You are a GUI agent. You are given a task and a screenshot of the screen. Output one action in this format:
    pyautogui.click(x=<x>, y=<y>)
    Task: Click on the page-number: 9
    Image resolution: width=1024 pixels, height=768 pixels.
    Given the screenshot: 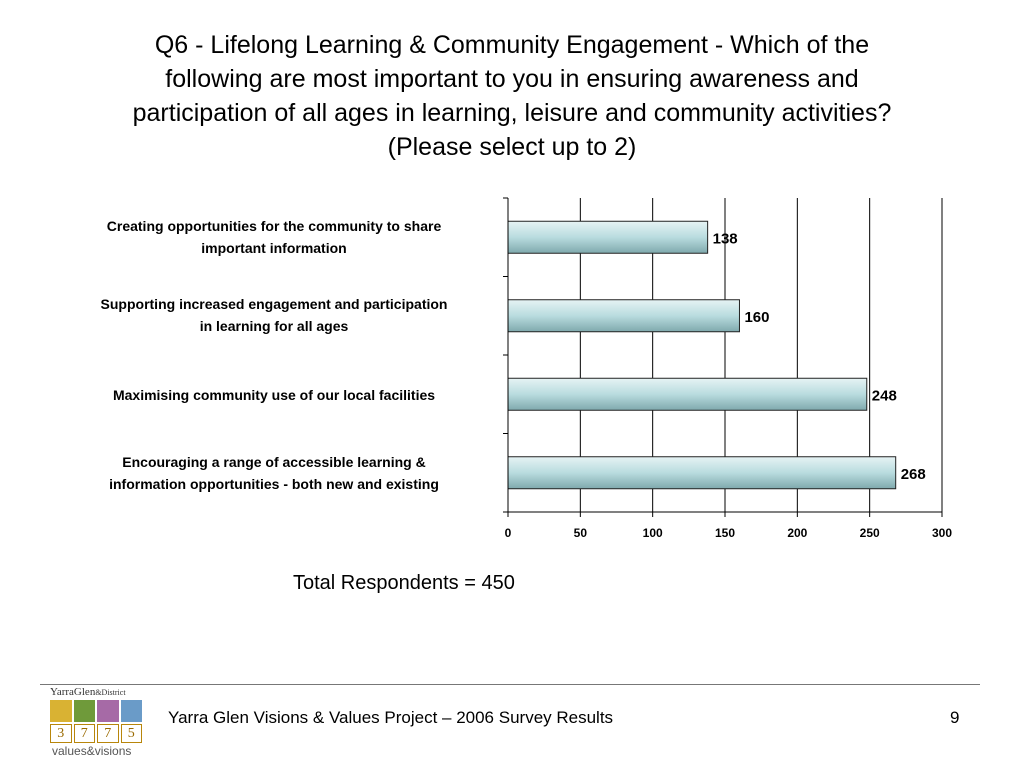 What is the action you would take?
    pyautogui.click(x=955, y=717)
    